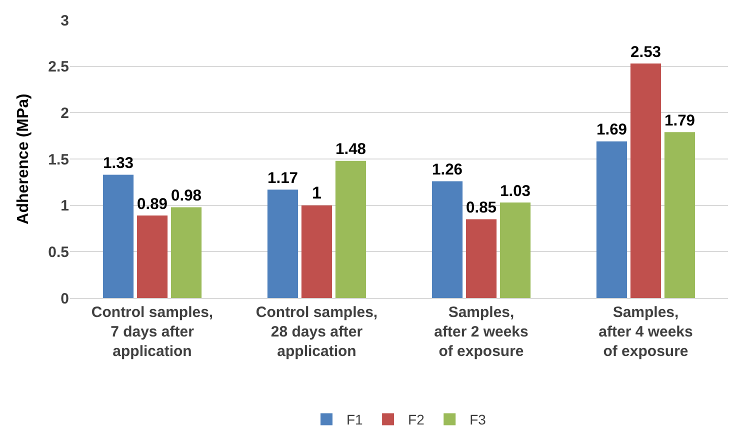  I want to click on x-tick-label: Control samples, 7 days after application, so click(152, 332).